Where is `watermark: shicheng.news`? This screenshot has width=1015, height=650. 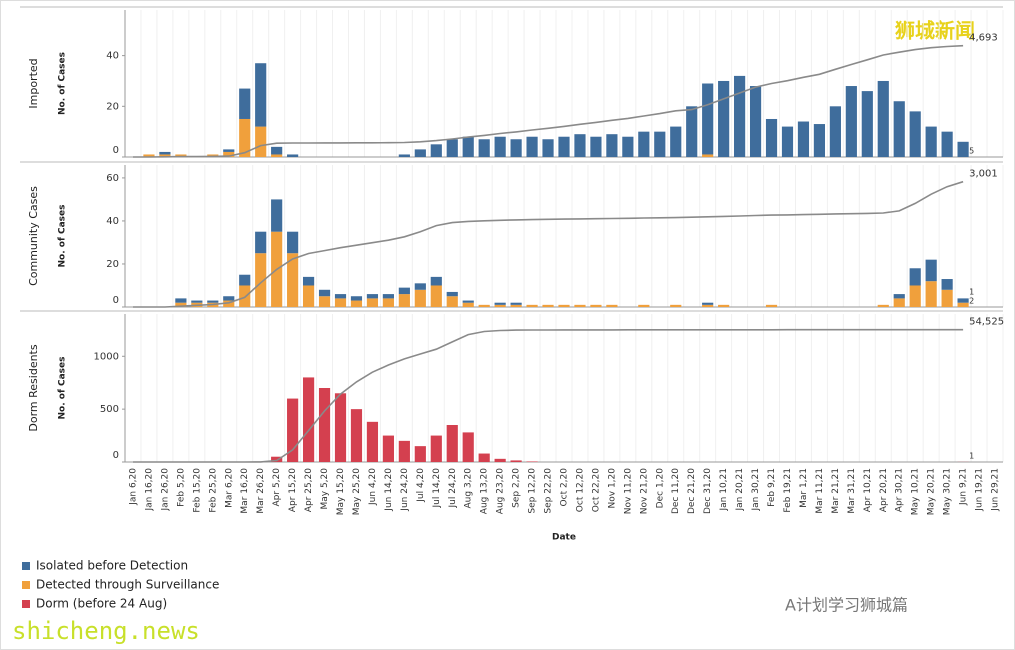
watermark: shicheng.news is located at coordinates (106, 631).